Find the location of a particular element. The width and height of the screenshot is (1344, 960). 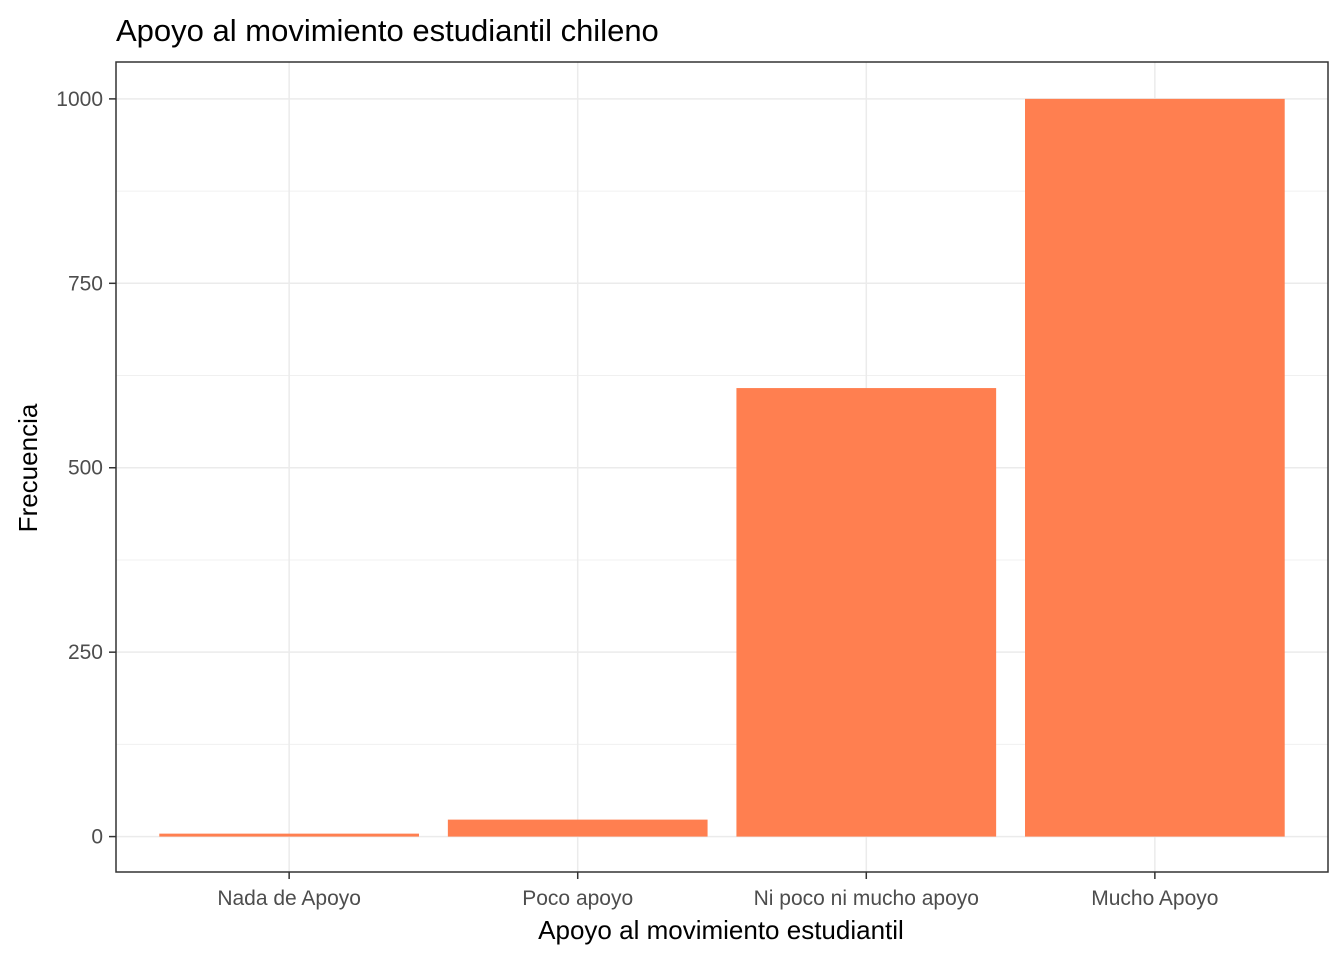

y-tick-label: 1000 is located at coordinates (79, 99).